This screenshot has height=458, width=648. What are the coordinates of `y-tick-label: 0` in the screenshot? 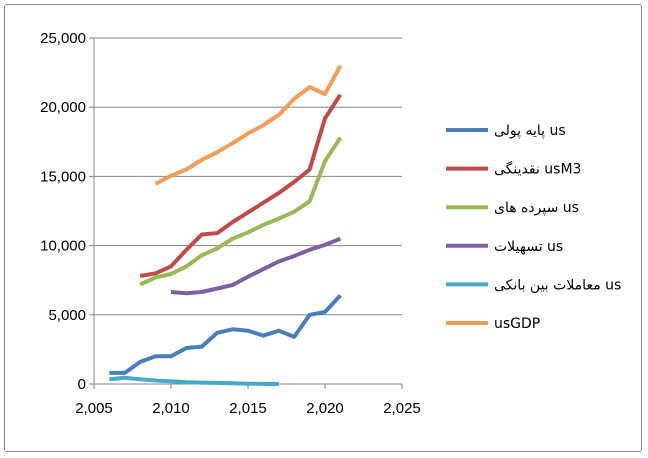 It's located at (82, 384).